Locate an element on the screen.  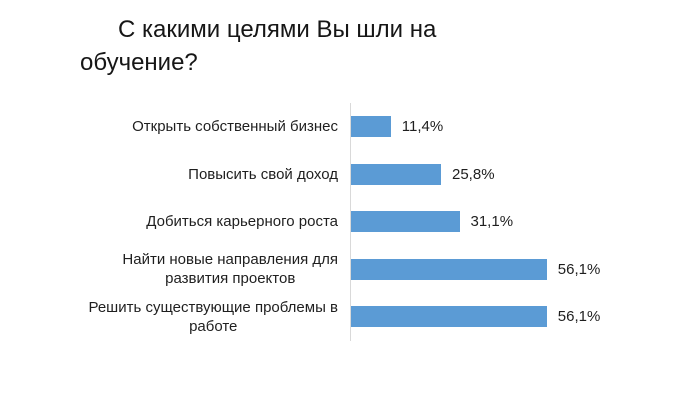
category-label-text: Открыть собственный бизнес is located at coordinates (235, 127).